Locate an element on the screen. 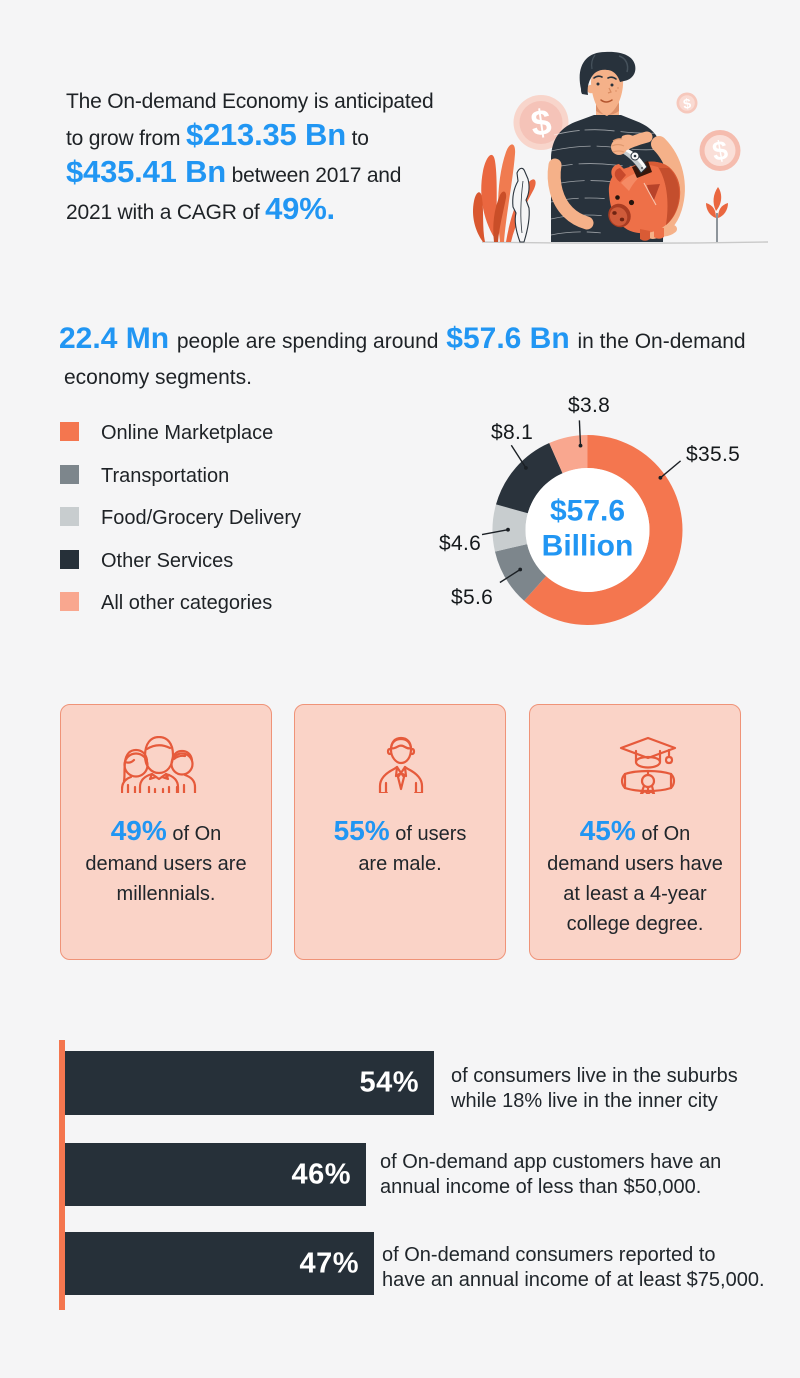  svg-text: $57.6 is located at coordinates (587, 510).